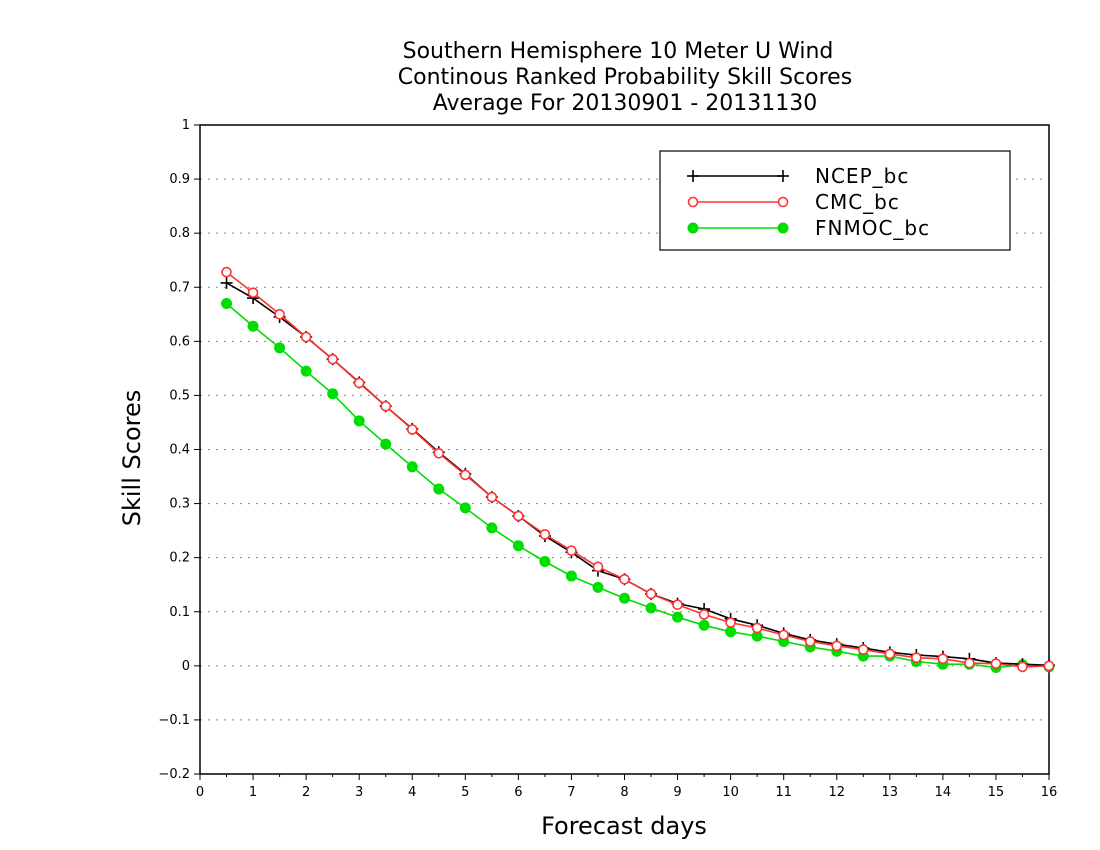 The image size is (1100, 850). Describe the element at coordinates (179, 612) in the screenshot. I see `y-tick-label: 0.1` at that location.